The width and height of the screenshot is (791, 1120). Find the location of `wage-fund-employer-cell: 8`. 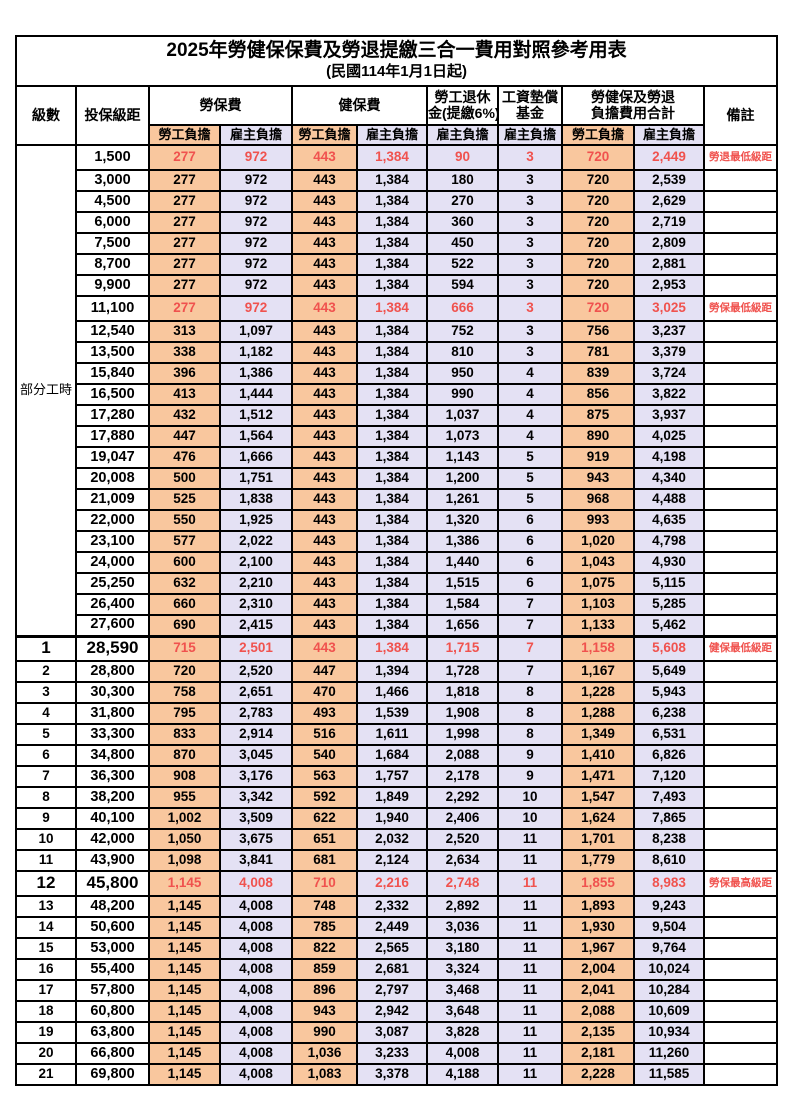

wage-fund-employer-cell: 8 is located at coordinates (530, 692).